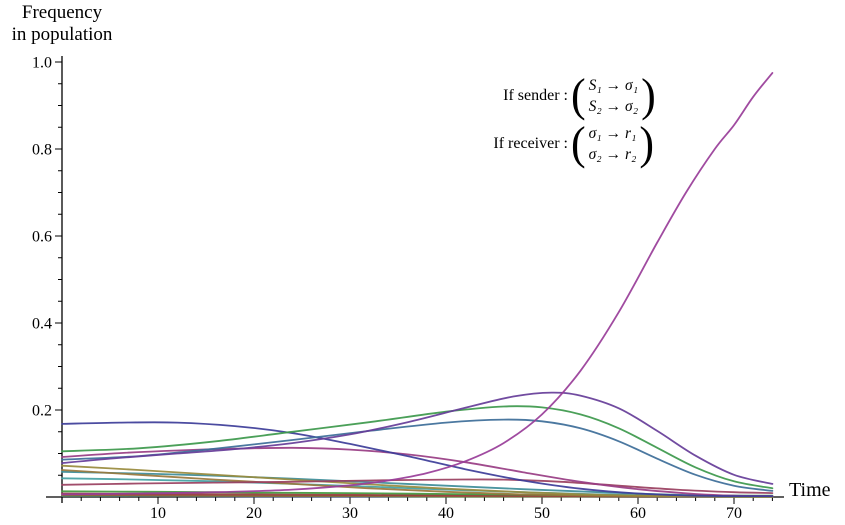 Image resolution: width=845 pixels, height=525 pixels. What do you see at coordinates (254, 513) in the screenshot?
I see `x-tick-label: 20` at bounding box center [254, 513].